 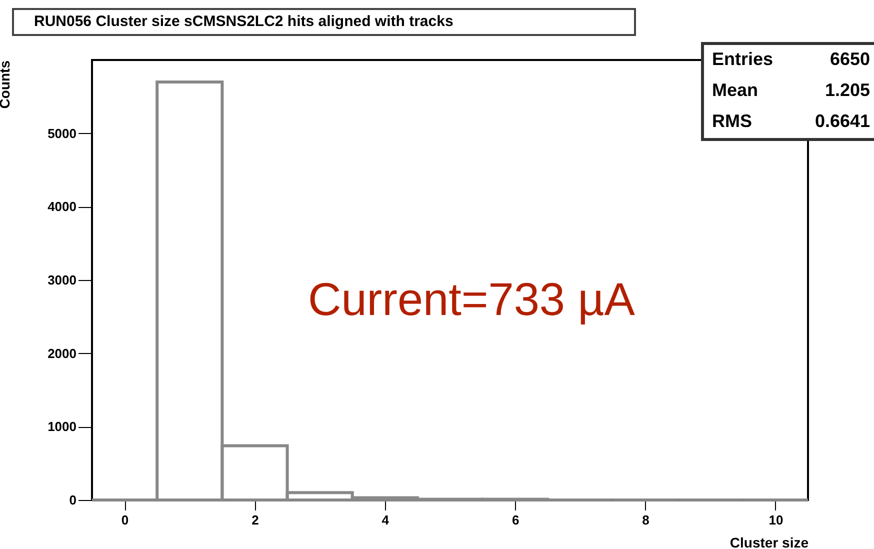 I want to click on x-tick-label: 10, so click(x=776, y=520).